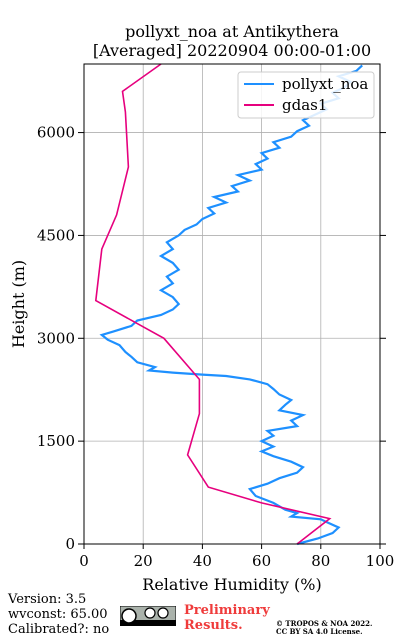 The width and height of the screenshot is (400, 640). I want to click on cc-by-sa-badge-icon, so click(148, 616).